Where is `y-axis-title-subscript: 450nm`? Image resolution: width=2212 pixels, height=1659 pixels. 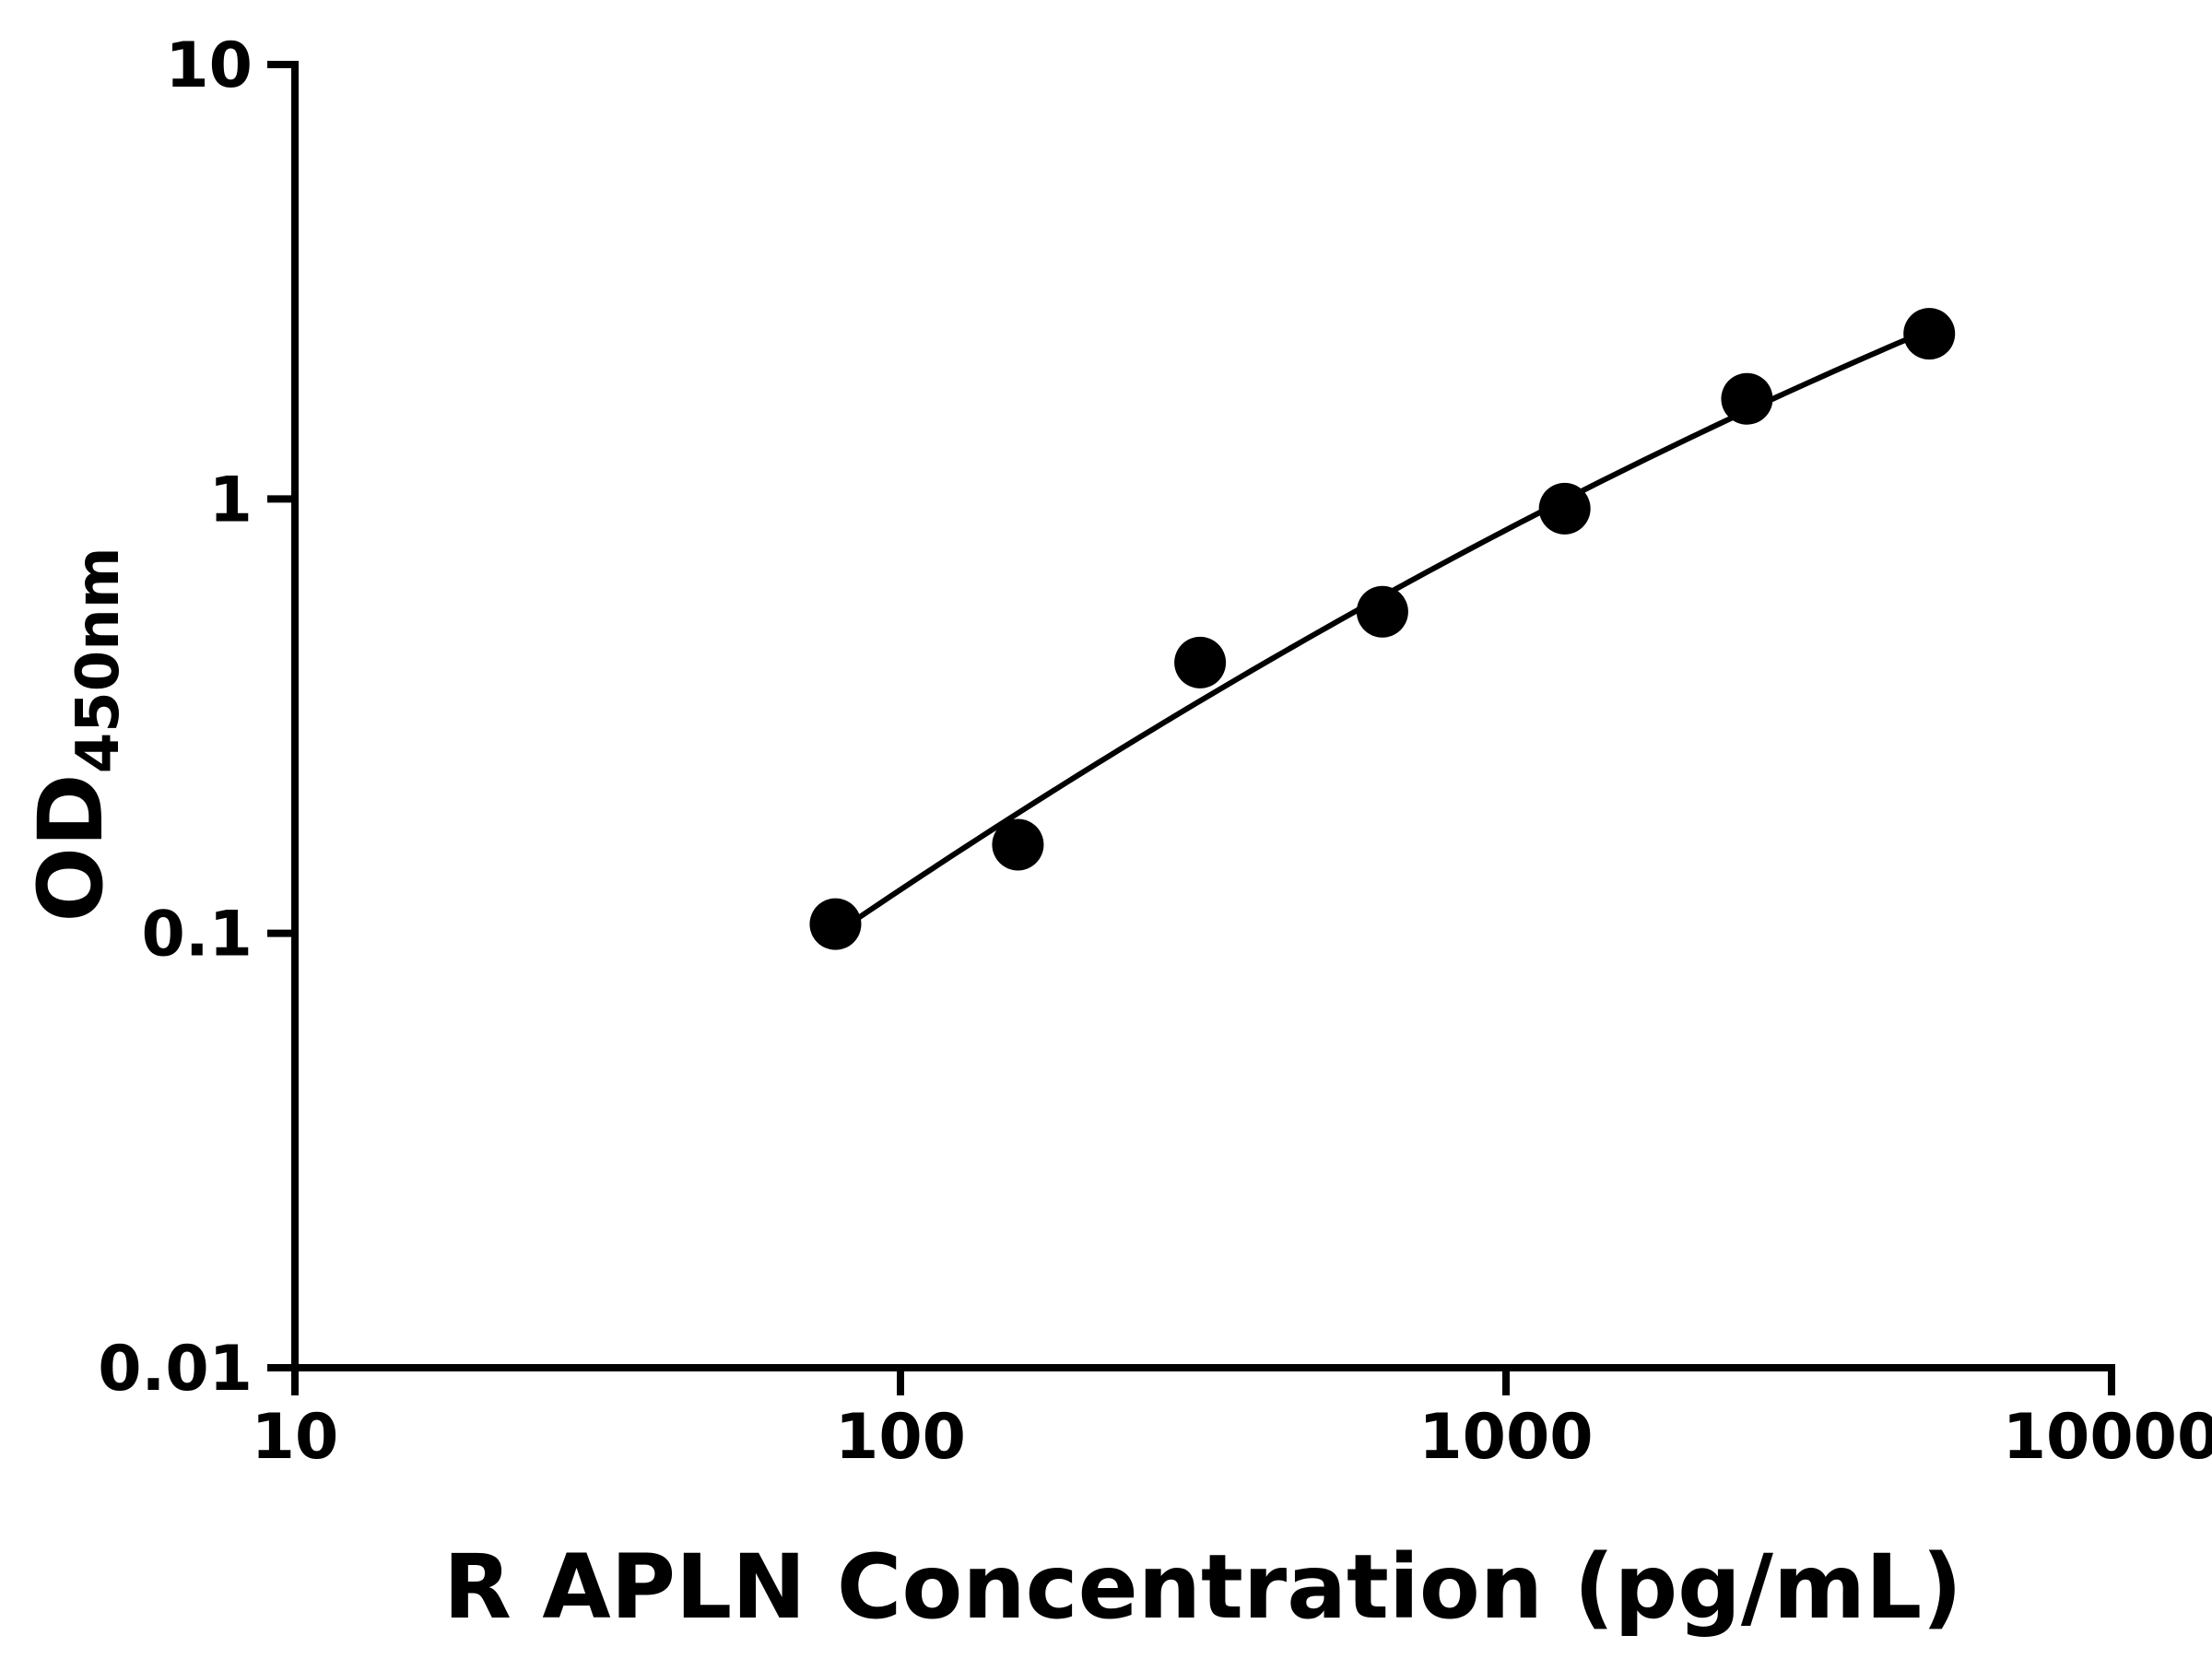 y-axis-title-subscript: 450nm is located at coordinates (99, 660).